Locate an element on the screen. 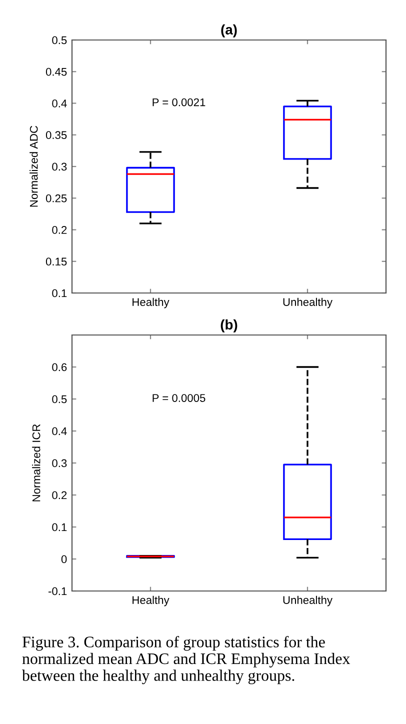 The image size is (406, 724). y-tick-label: 0.15 is located at coordinates (56, 262).